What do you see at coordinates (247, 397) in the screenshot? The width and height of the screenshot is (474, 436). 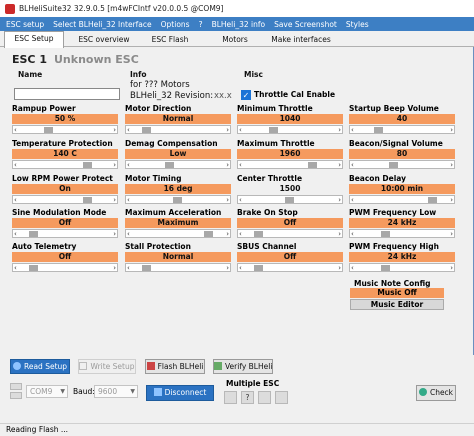 I see `multi-esc-help: ?` at bounding box center [247, 397].